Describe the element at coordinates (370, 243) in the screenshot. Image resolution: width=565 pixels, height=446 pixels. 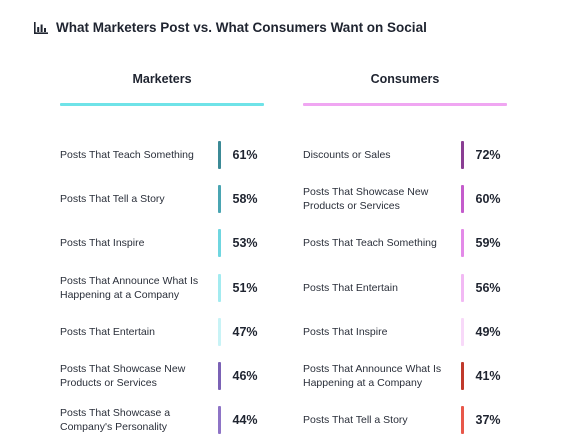
I see `consumers-category-label: Posts That Teach Something` at that location.